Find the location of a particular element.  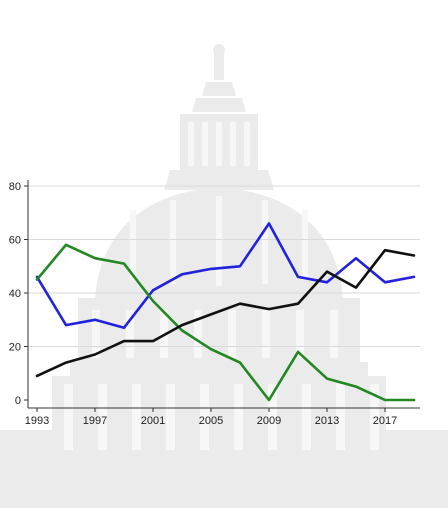

x-tick-label: 2013 is located at coordinates (327, 421).